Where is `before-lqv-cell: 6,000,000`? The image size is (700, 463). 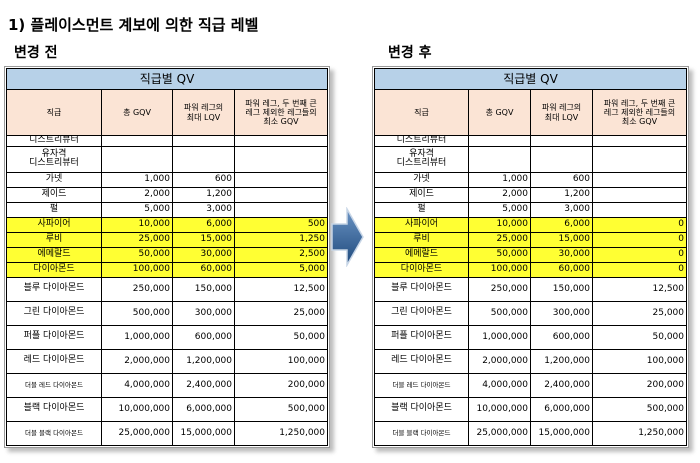
before-lqv-cell: 6,000,000 is located at coordinates (203, 409).